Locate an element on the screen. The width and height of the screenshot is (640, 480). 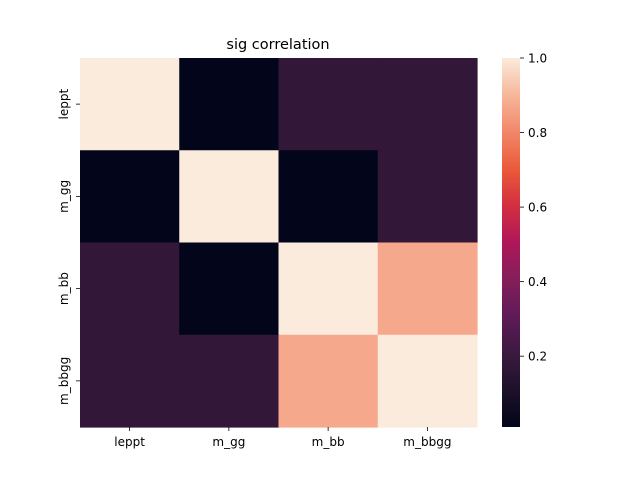
x-tick-label: m_bb is located at coordinates (328, 442).